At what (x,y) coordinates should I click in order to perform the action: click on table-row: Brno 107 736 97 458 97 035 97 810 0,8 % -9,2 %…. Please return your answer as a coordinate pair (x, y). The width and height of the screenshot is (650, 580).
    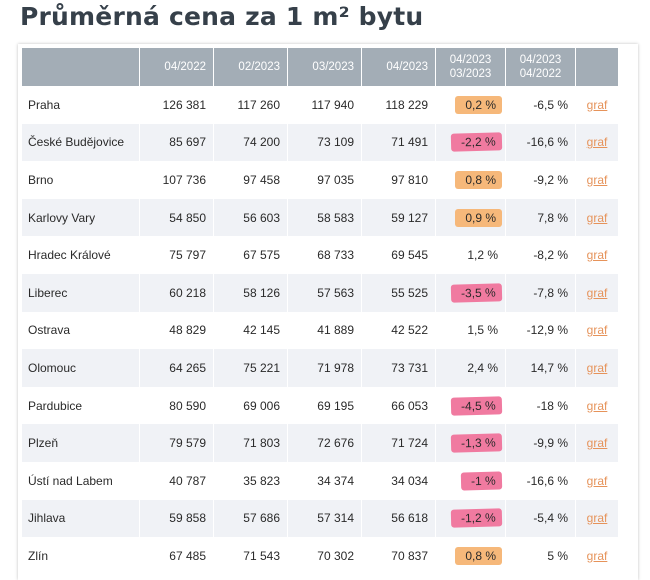
    Looking at the image, I should click on (320, 180).